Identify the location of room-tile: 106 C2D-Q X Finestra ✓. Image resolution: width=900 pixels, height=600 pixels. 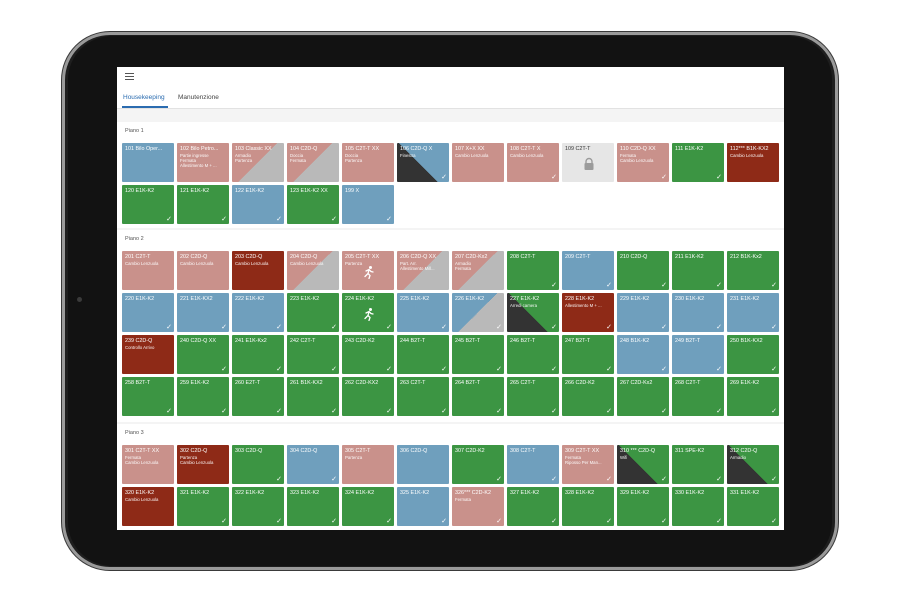
(423, 162).